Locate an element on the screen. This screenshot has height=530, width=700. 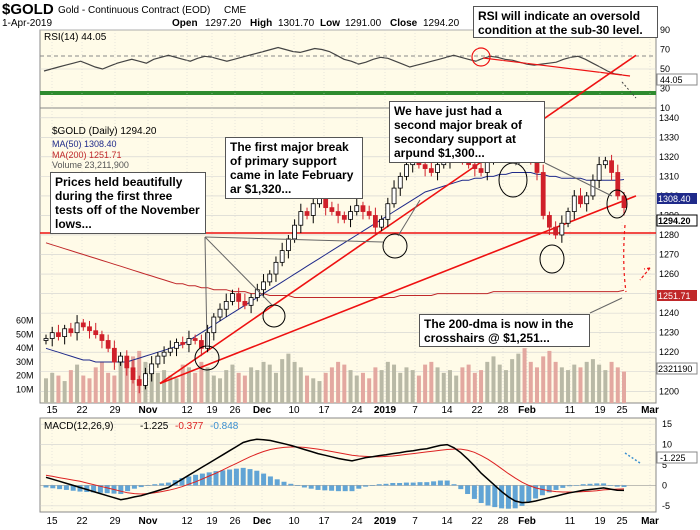
macd-x-tick-label: Nov is located at coordinates (148, 521).